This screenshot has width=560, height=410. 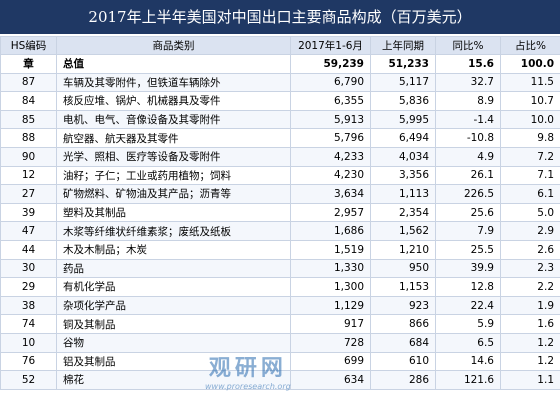 I want to click on table-cell: 9.8, so click(x=530, y=138).